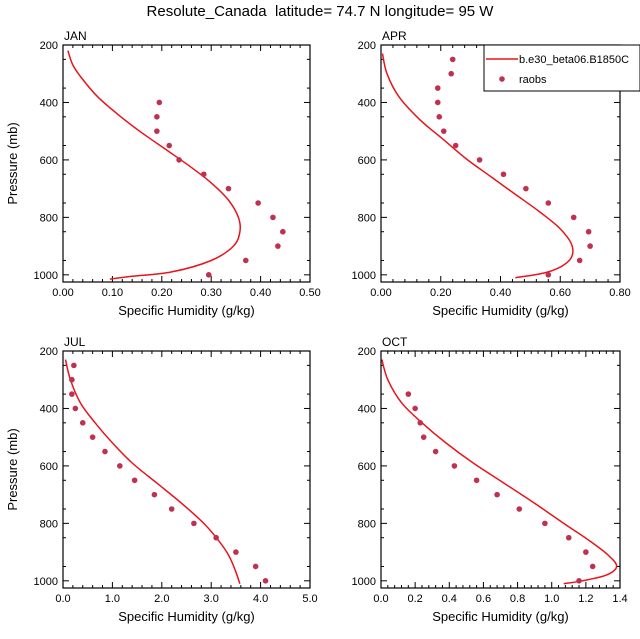 The width and height of the screenshot is (640, 639). Describe the element at coordinates (75, 342) in the screenshot. I see `panel-label-jul: JUL` at that location.